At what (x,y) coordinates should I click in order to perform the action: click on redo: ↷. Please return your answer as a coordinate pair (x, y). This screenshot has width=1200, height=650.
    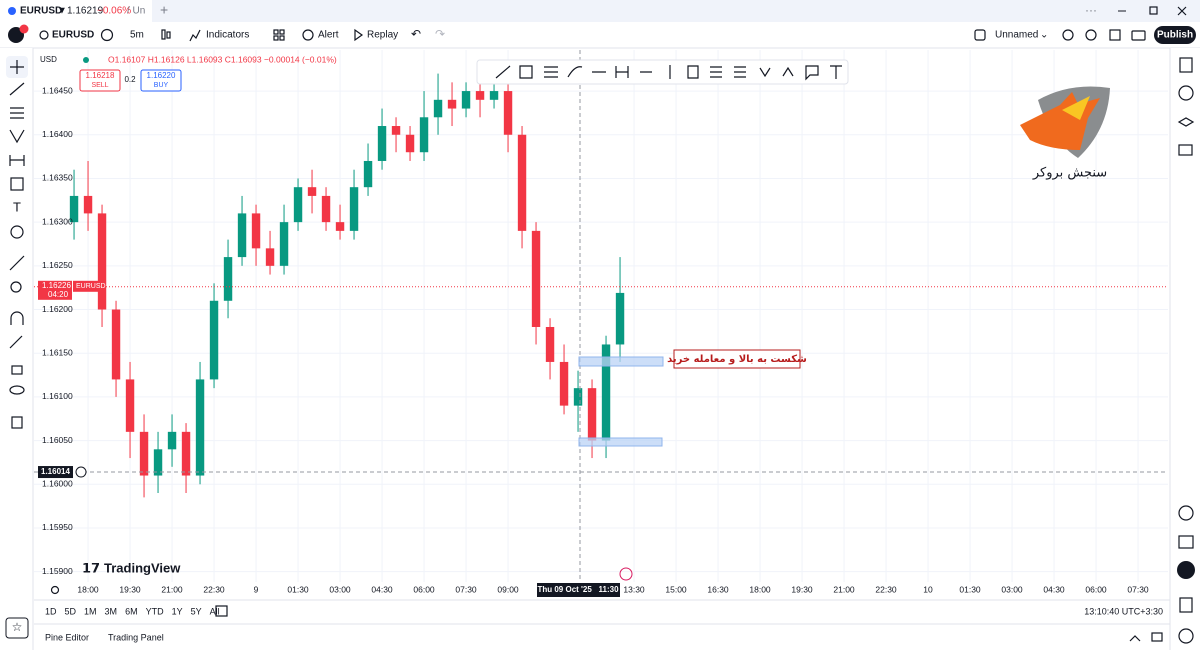
    Looking at the image, I should click on (440, 34).